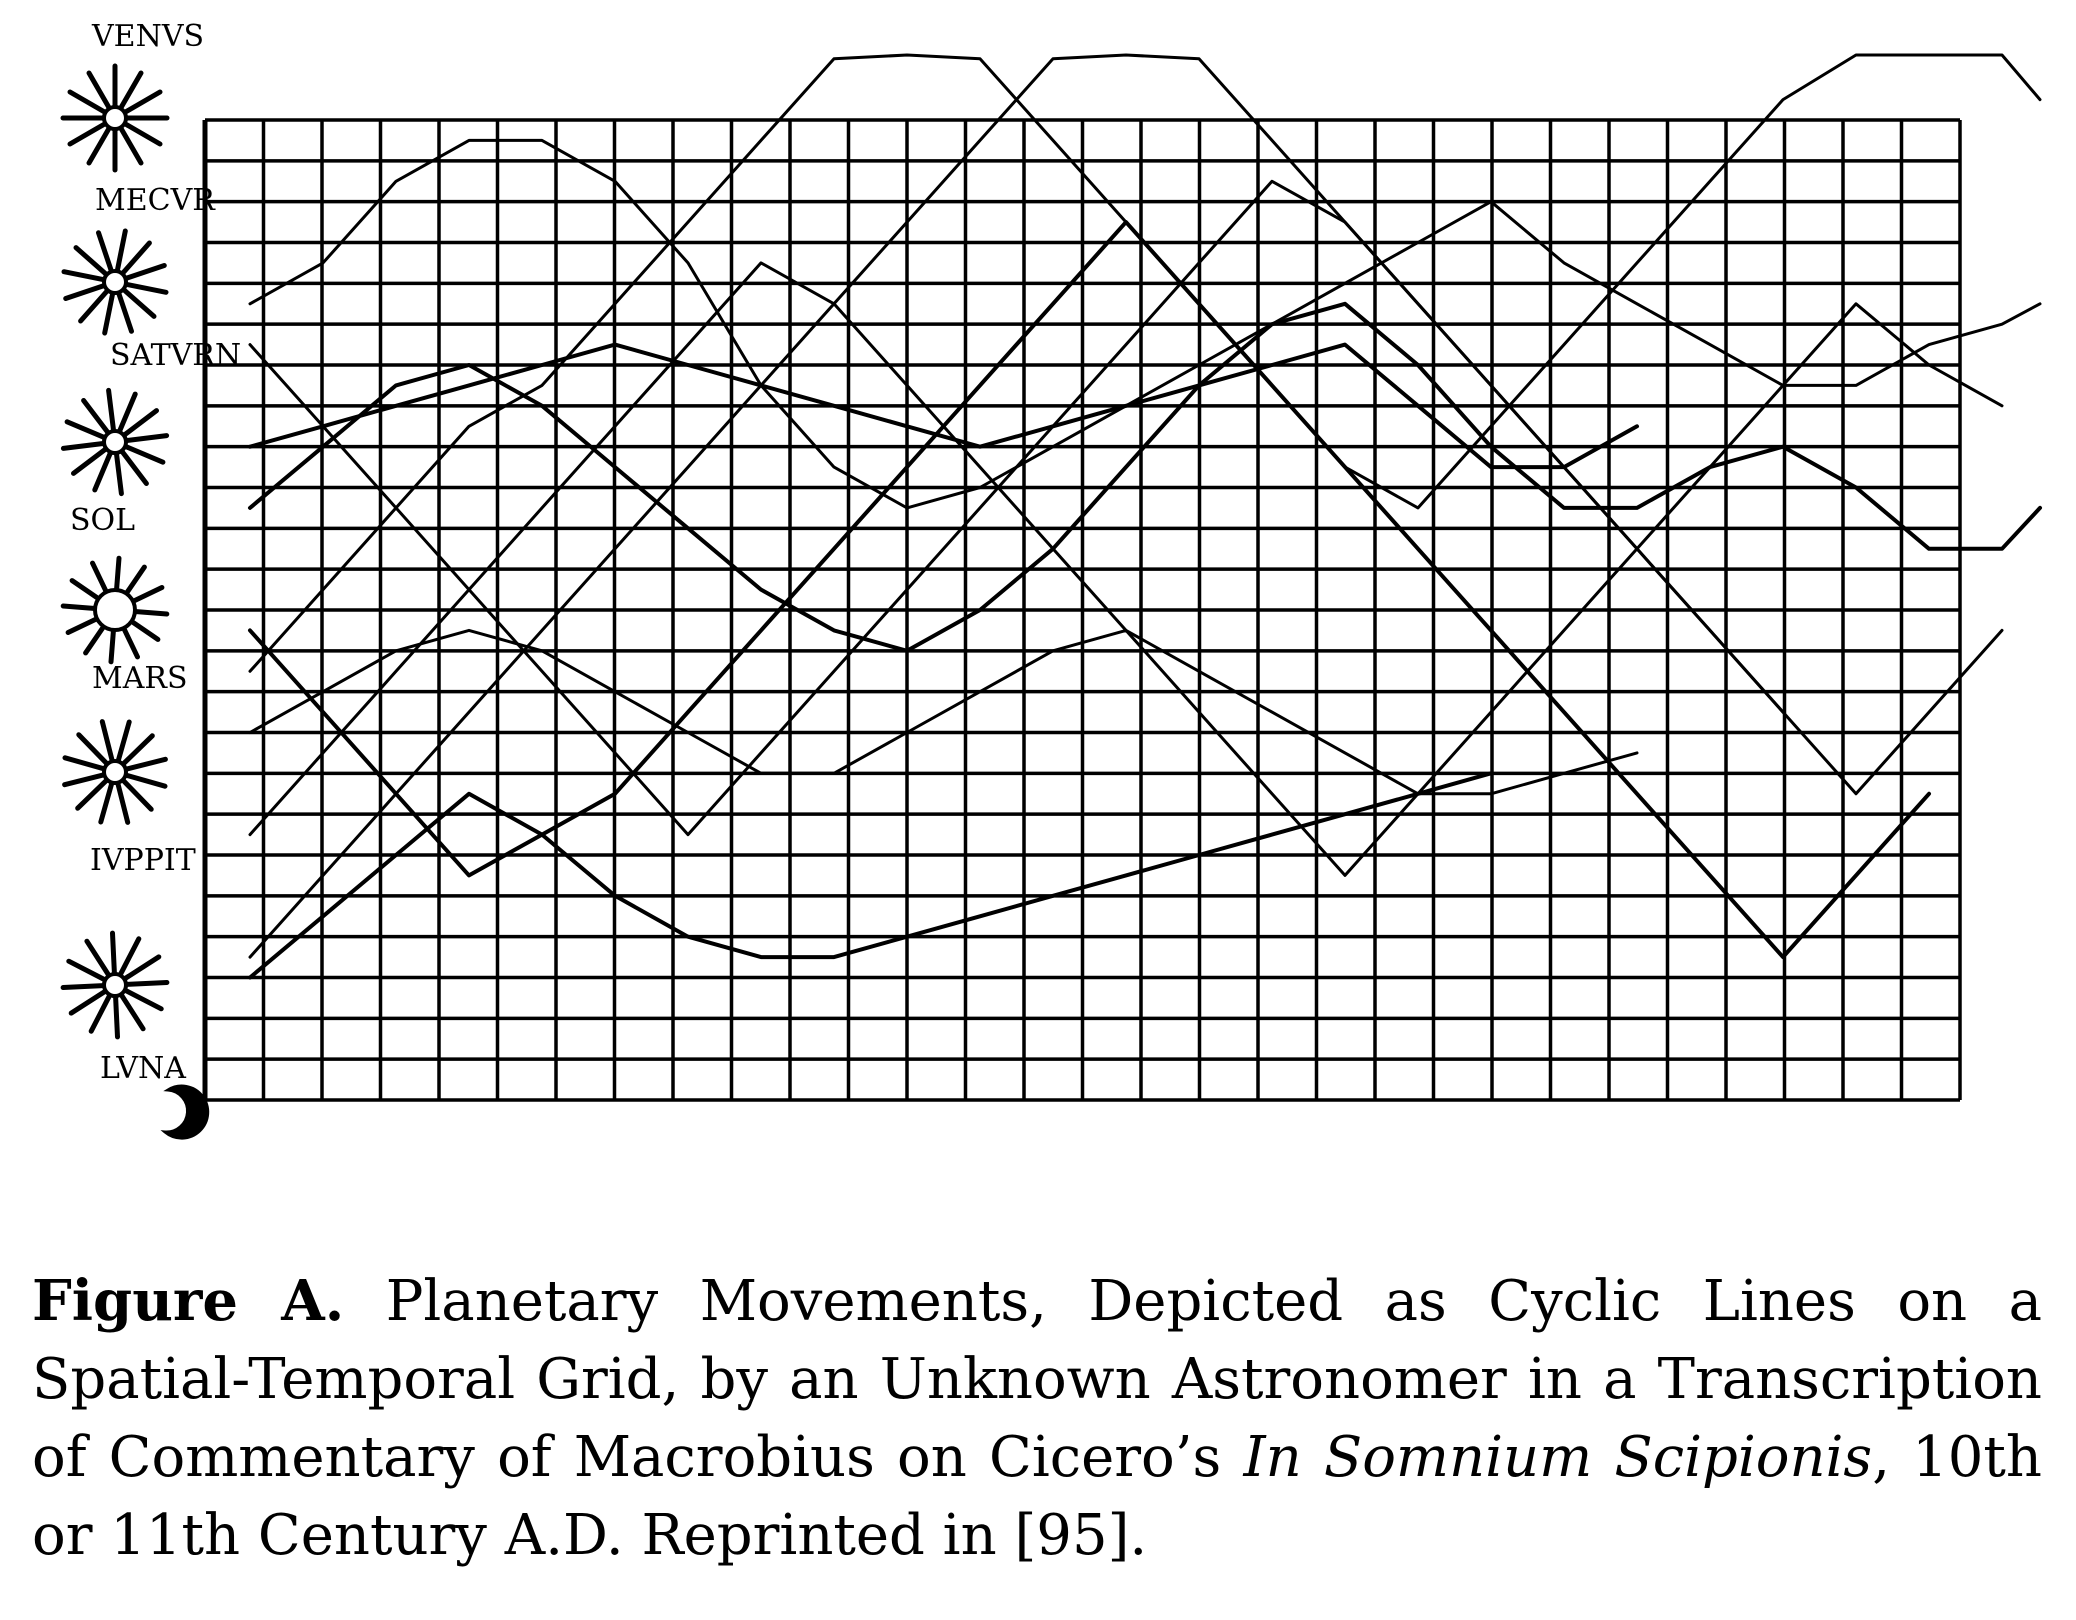 The width and height of the screenshot is (2076, 1620). What do you see at coordinates (143, 860) in the screenshot?
I see `planet-label-ivppit: IVPPIT` at bounding box center [143, 860].